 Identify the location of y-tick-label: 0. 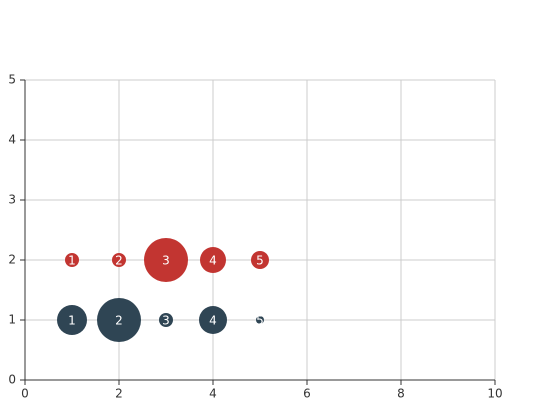
(12, 380).